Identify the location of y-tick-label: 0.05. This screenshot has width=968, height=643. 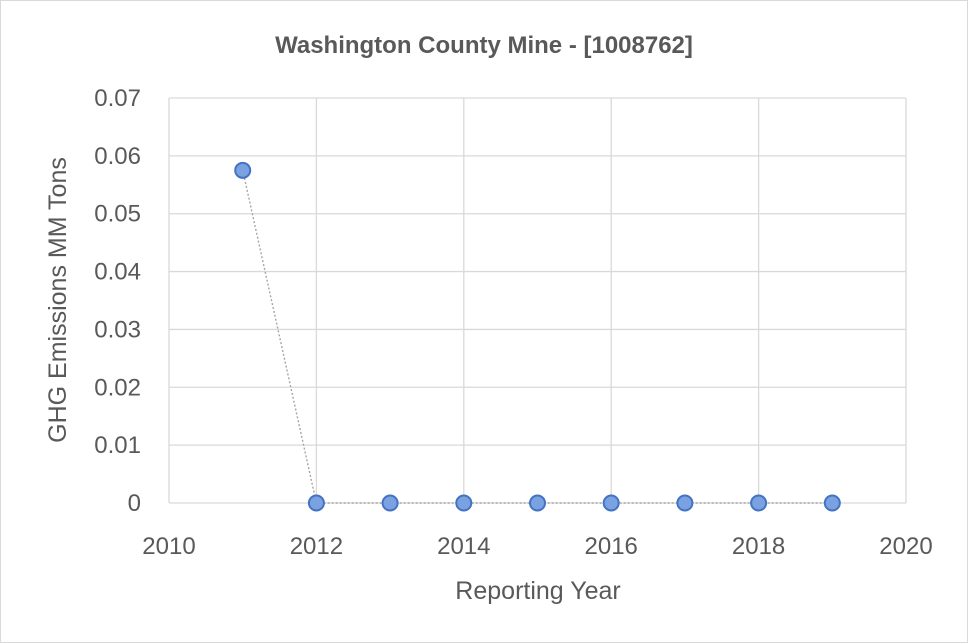
(117, 214).